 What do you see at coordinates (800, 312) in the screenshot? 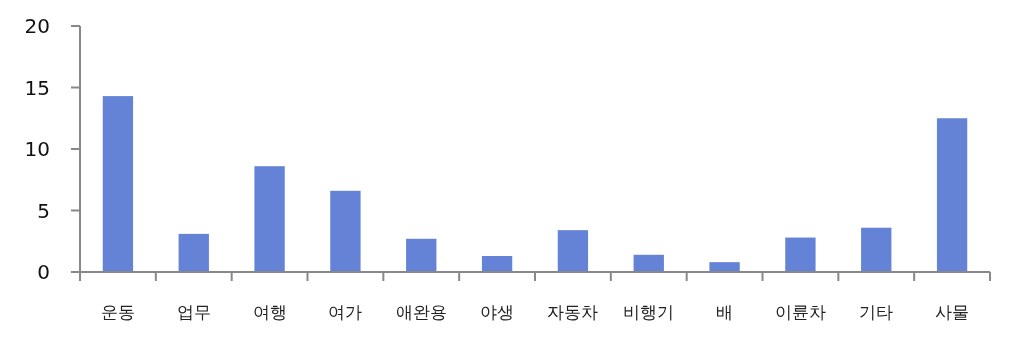
I see `x-tick-label: 이륜차` at bounding box center [800, 312].